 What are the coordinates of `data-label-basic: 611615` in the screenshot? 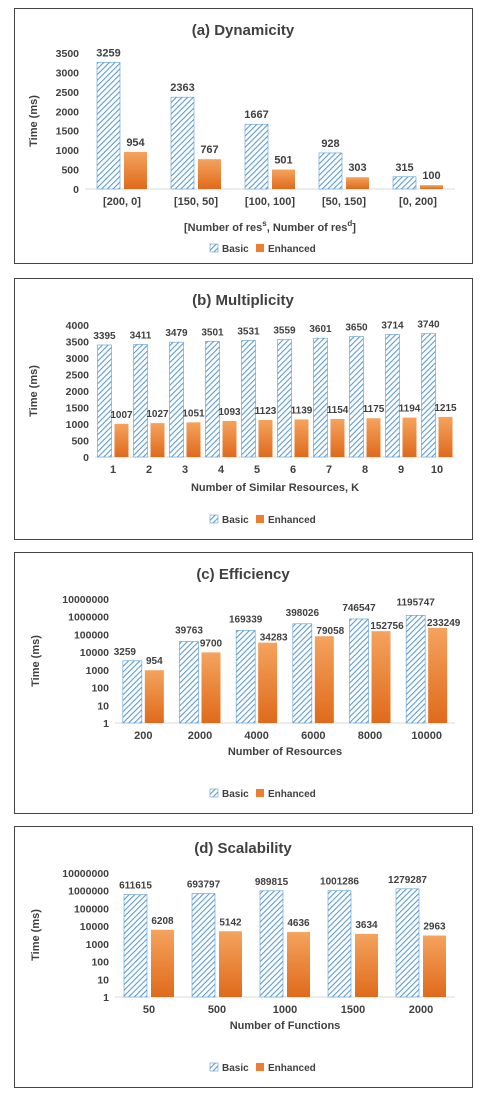 It's located at (135, 885).